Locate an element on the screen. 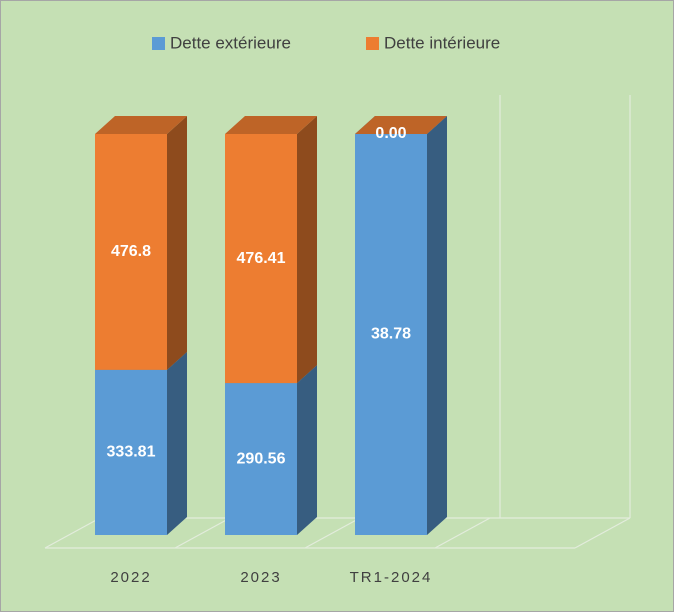  data-label: 476.41 is located at coordinates (261, 258).